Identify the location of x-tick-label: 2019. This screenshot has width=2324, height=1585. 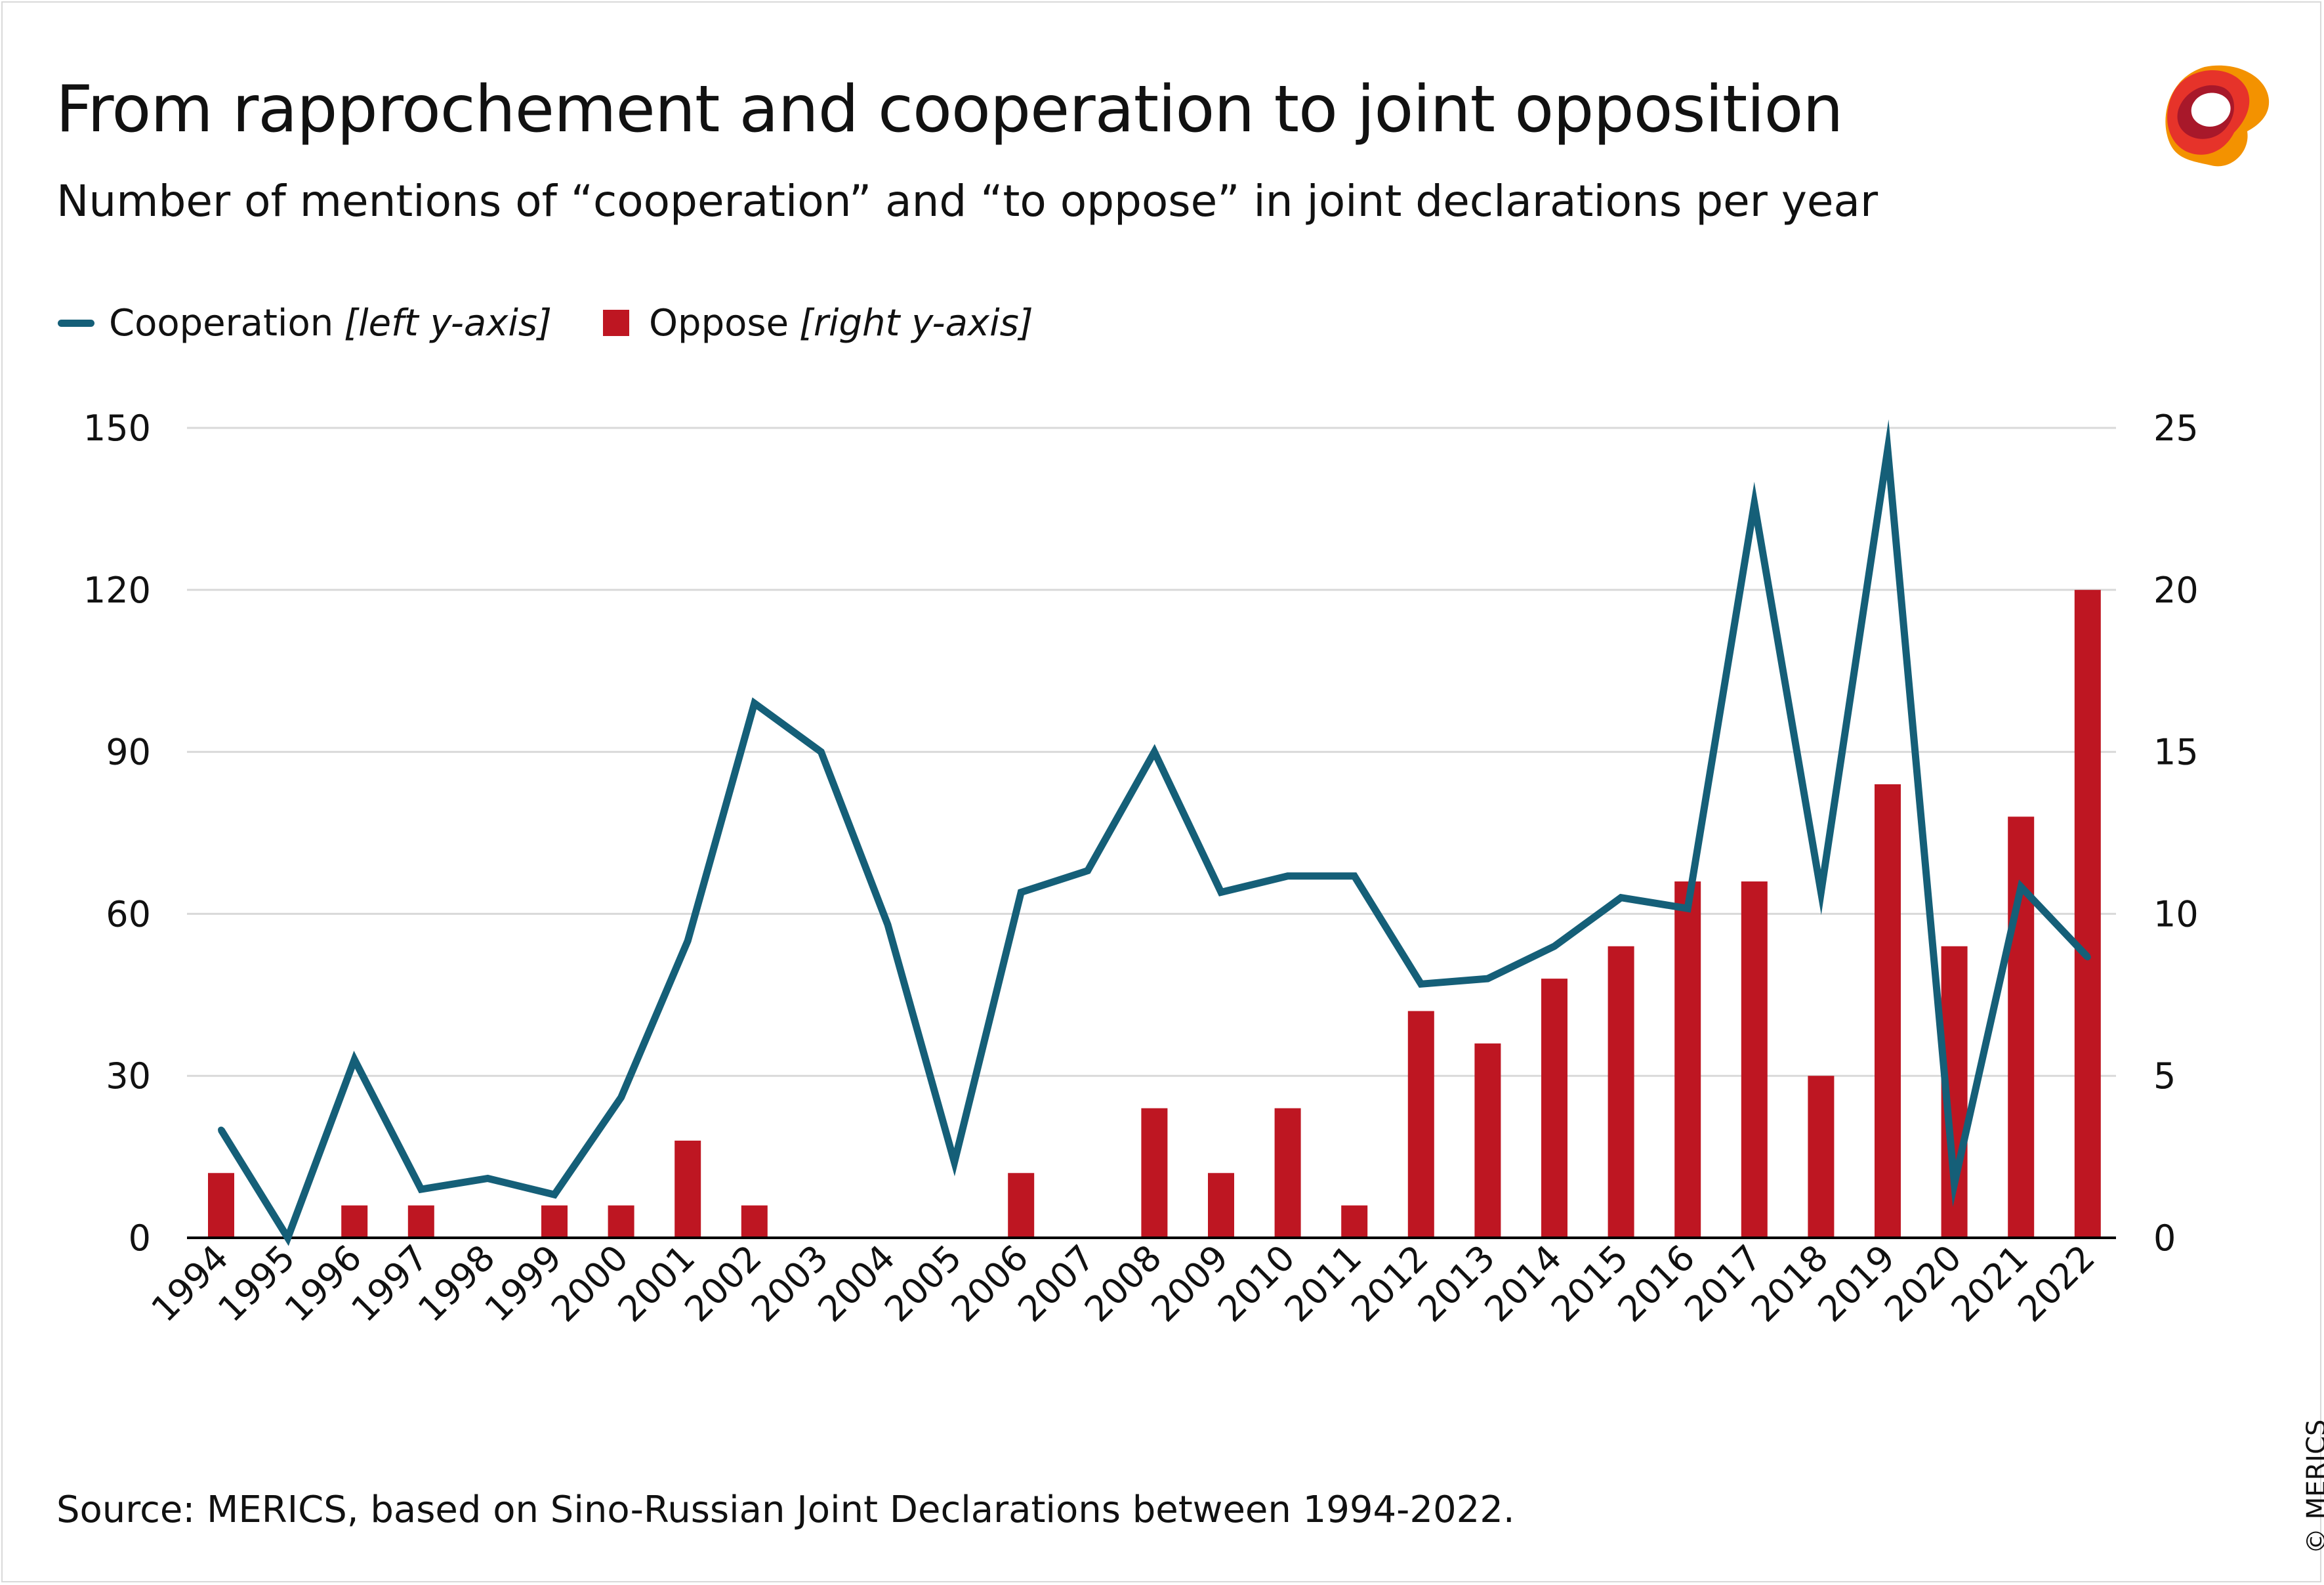
(1857, 1283).